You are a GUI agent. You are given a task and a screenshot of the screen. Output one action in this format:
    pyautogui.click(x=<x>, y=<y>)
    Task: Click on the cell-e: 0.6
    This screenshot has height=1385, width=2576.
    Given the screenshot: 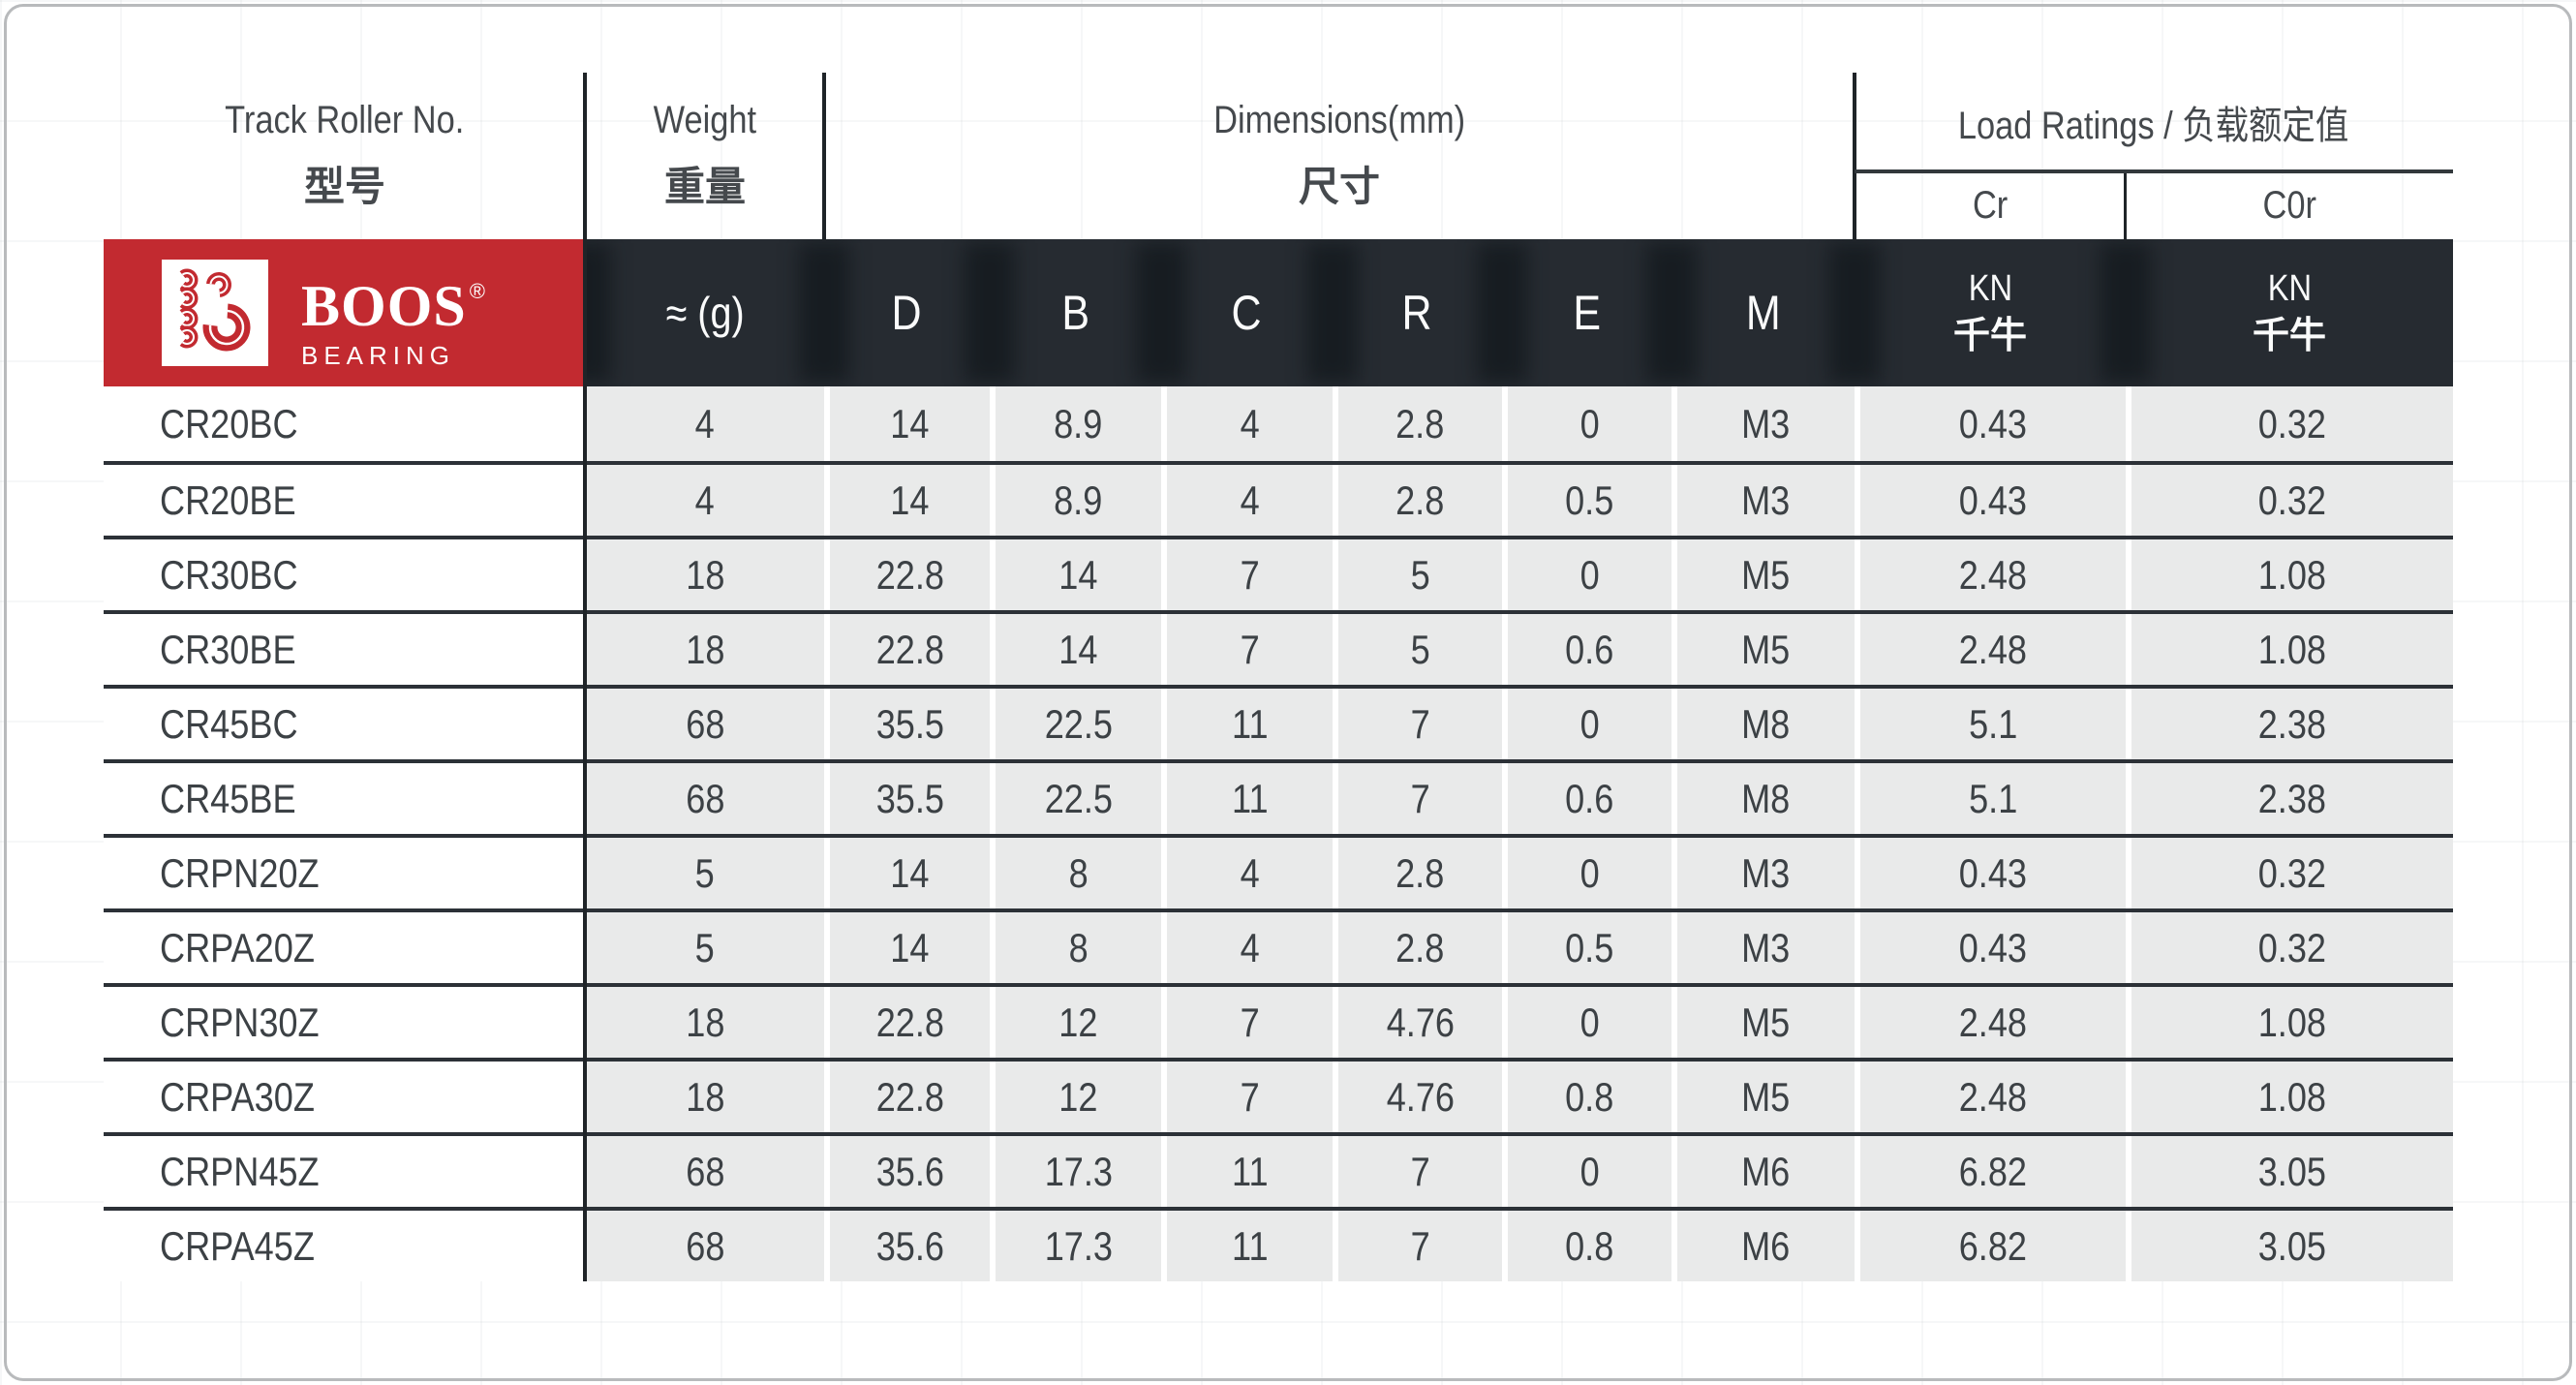 What is the action you would take?
    pyautogui.click(x=1586, y=798)
    